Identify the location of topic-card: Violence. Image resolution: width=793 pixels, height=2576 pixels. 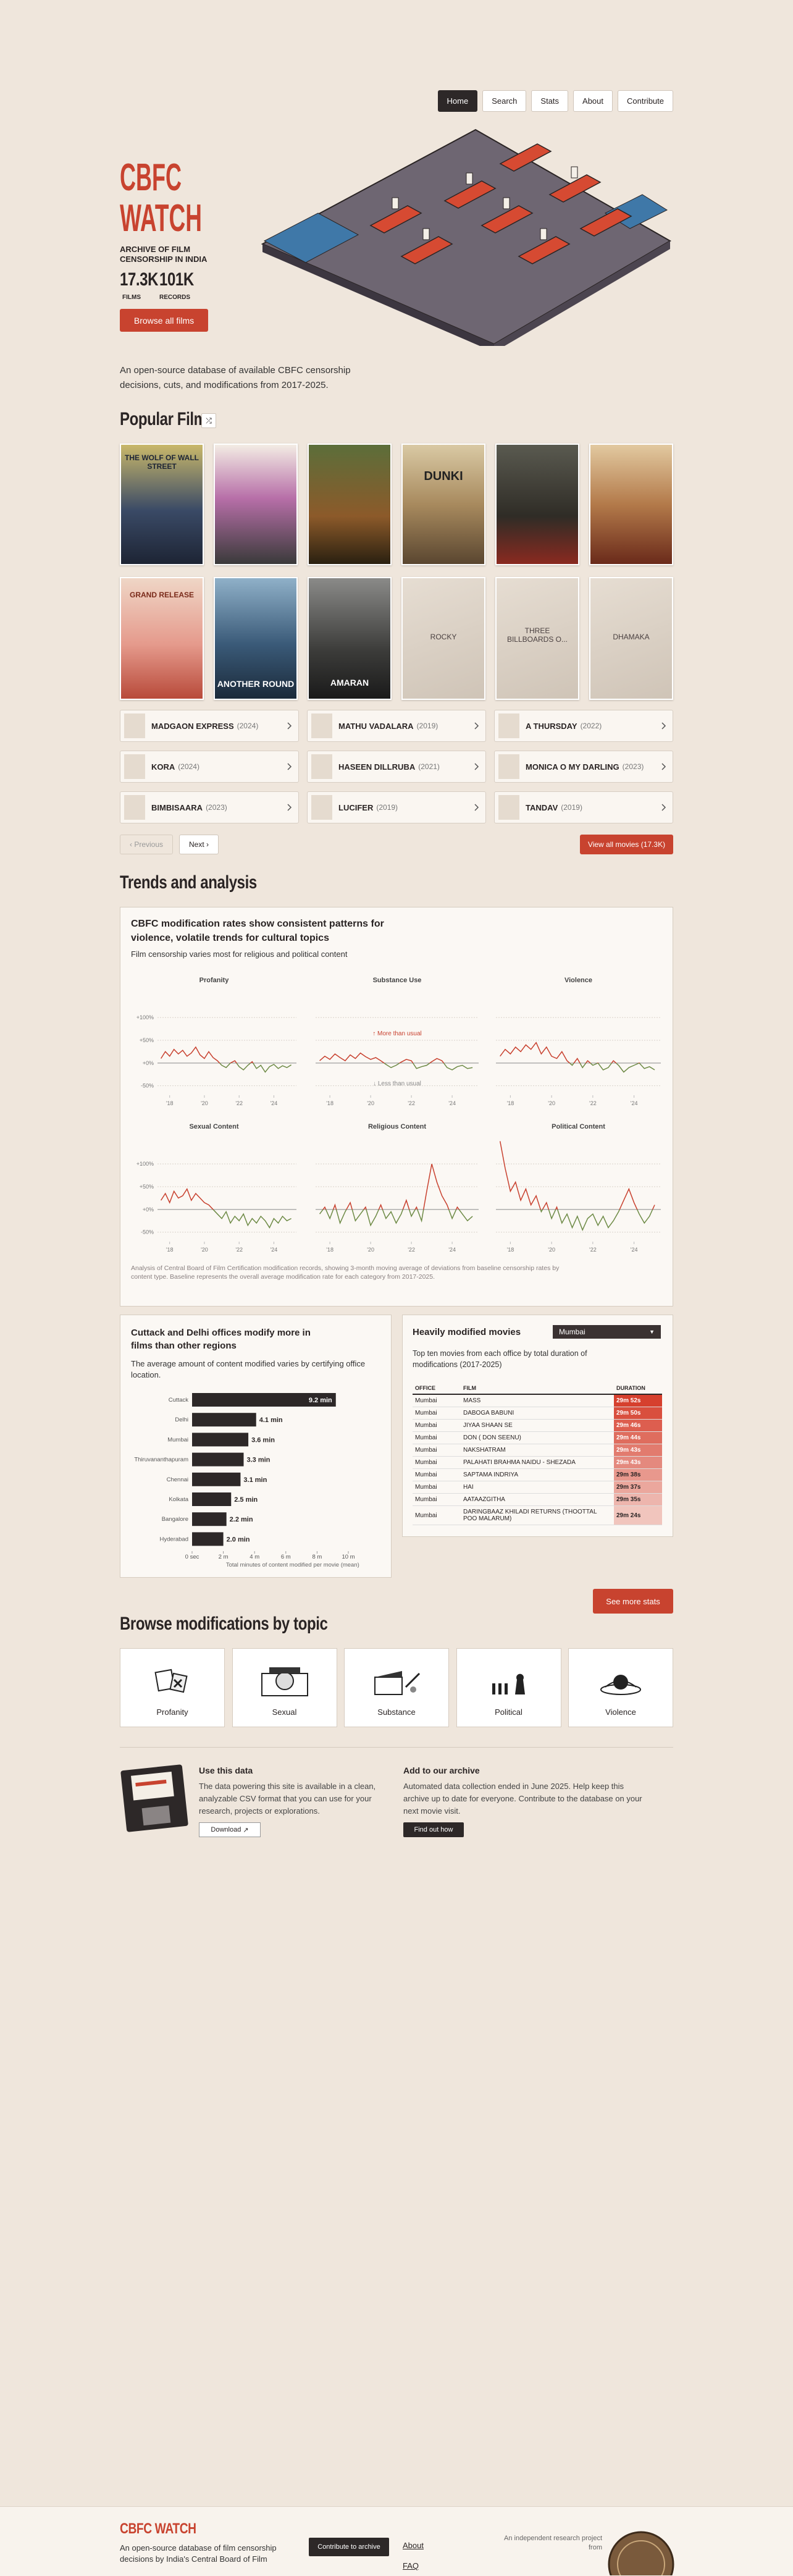
(620, 1687).